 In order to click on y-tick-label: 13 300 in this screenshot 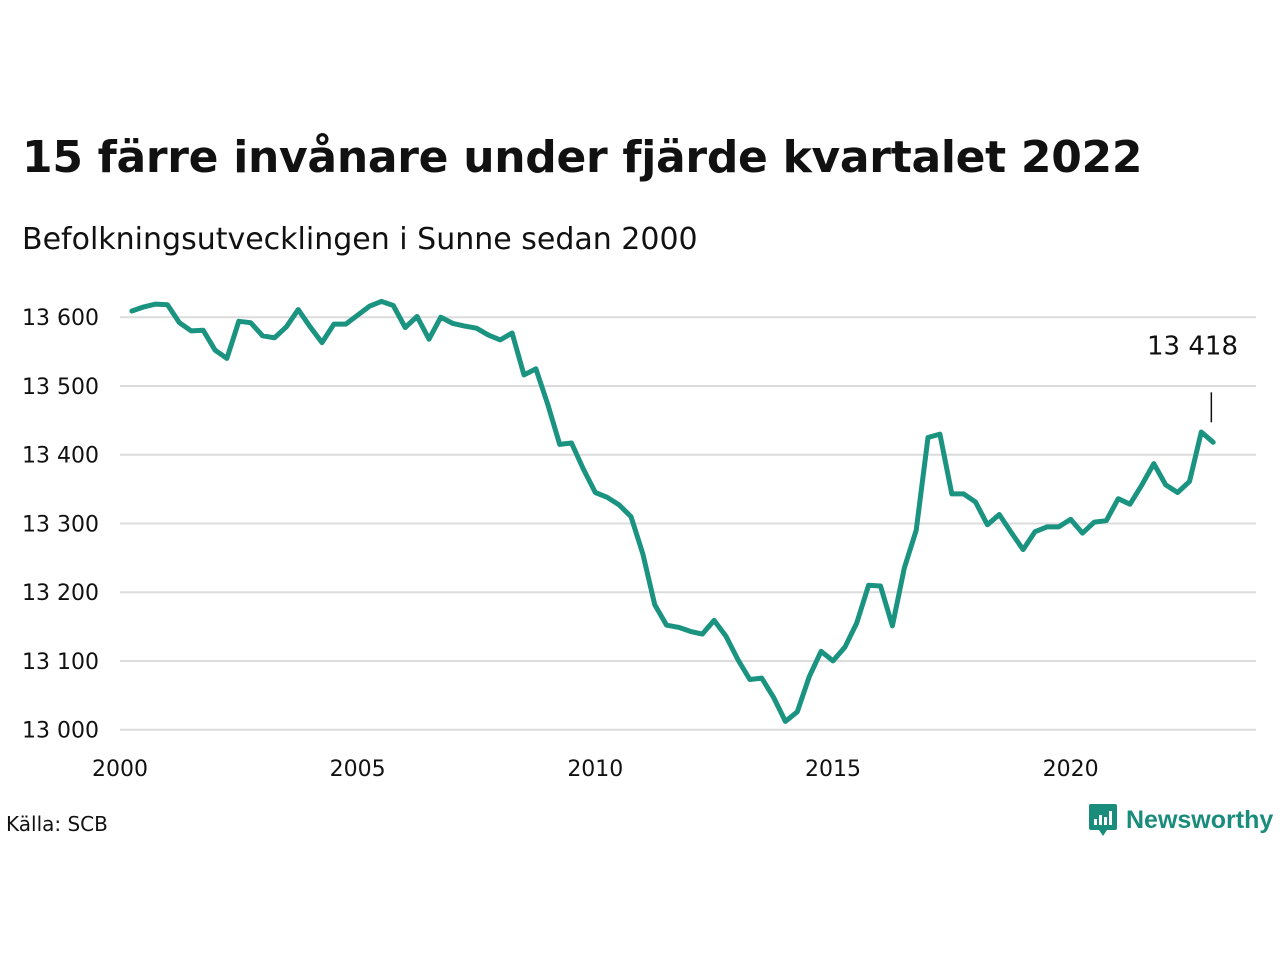, I will do `click(60, 524)`.